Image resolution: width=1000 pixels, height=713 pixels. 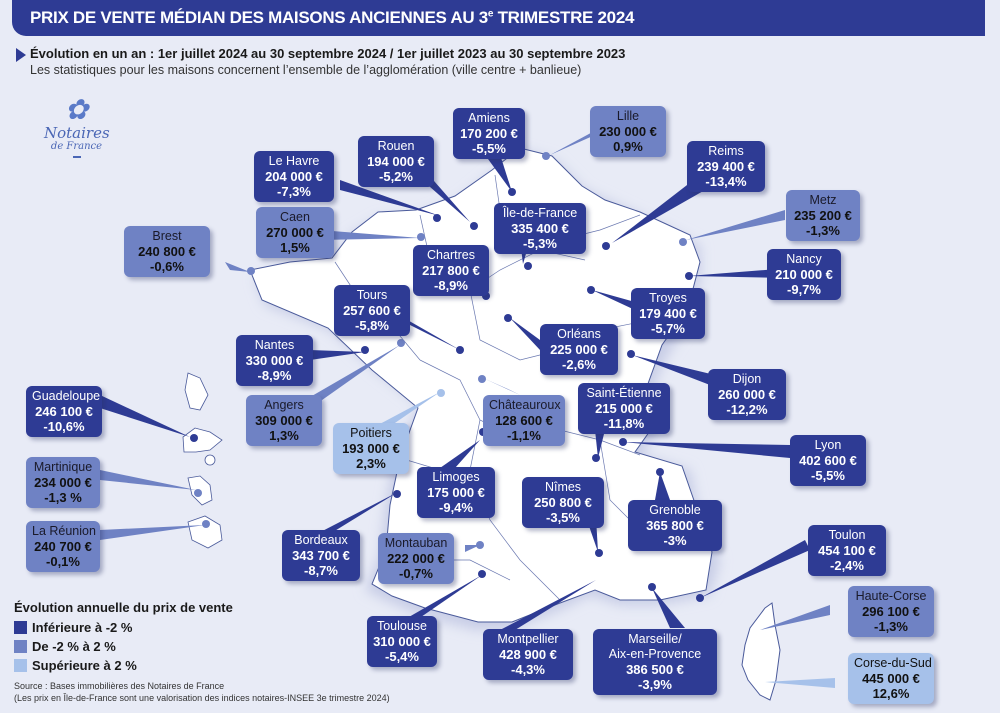 I want to click on city-callout-angers: Angers 309 000 €1,3%, so click(x=284, y=420).